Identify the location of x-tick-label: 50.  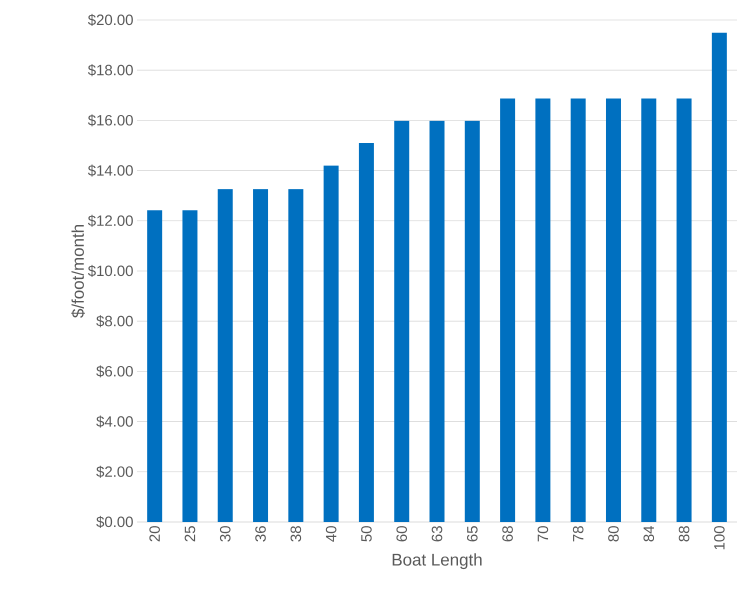
(366, 534).